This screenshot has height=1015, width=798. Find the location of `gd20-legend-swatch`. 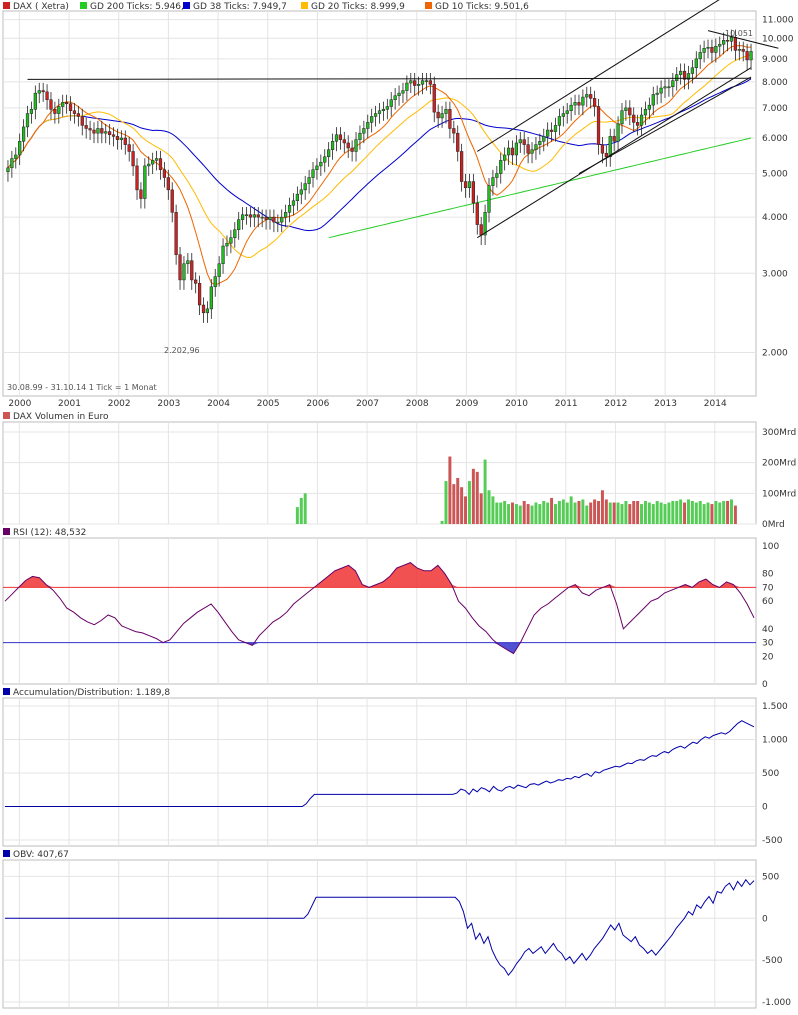

gd20-legend-swatch is located at coordinates (304, 5).